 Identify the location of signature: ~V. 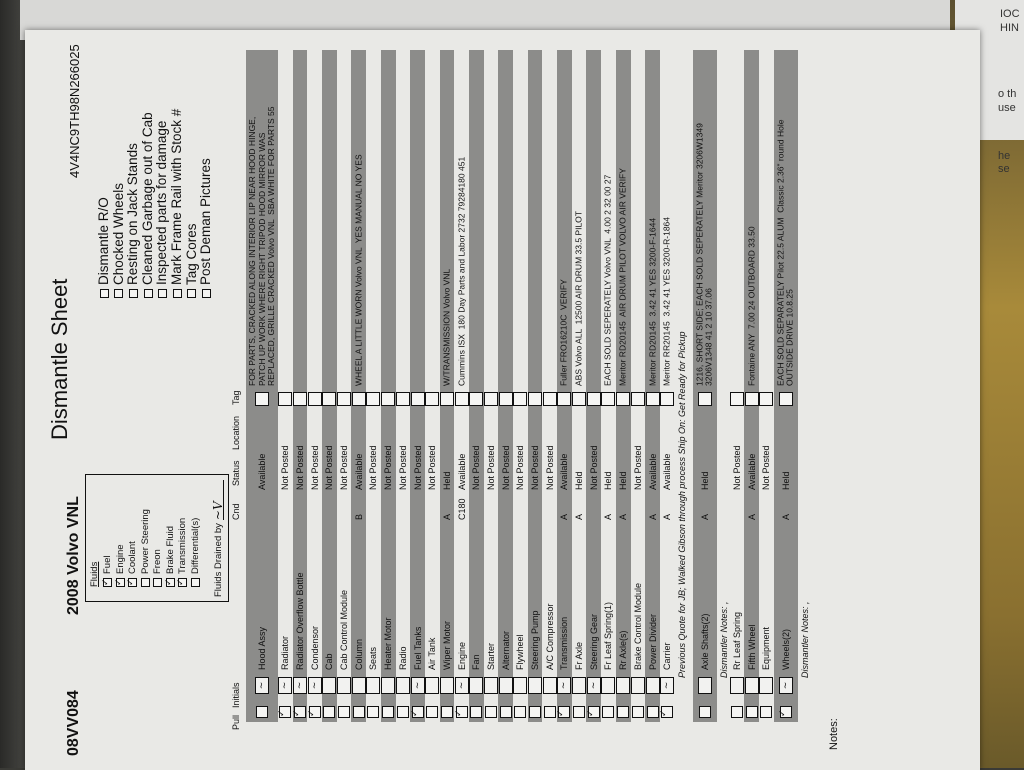
(218, 500).